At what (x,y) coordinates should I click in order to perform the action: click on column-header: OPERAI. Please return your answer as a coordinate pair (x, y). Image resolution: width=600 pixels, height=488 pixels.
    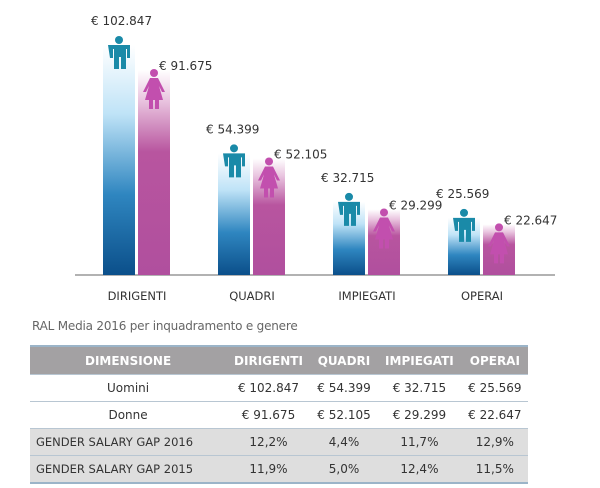
    Looking at the image, I should click on (494, 360).